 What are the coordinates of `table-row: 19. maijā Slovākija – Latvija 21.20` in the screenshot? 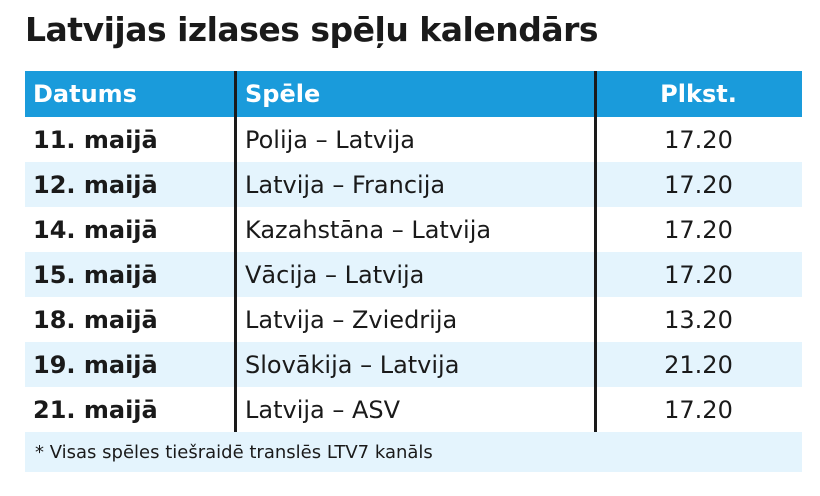 It's located at (413, 364).